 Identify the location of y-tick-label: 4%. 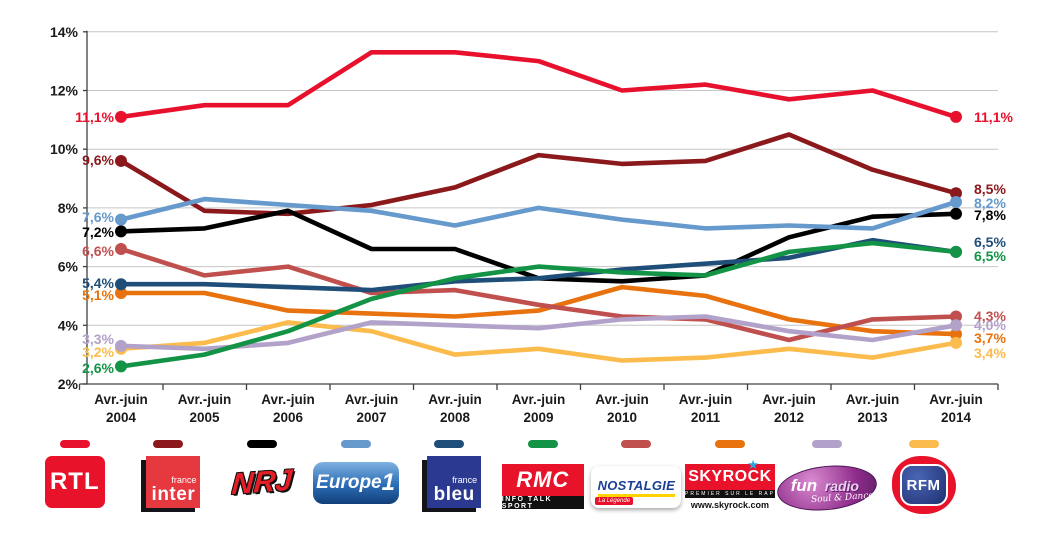
(68, 325).